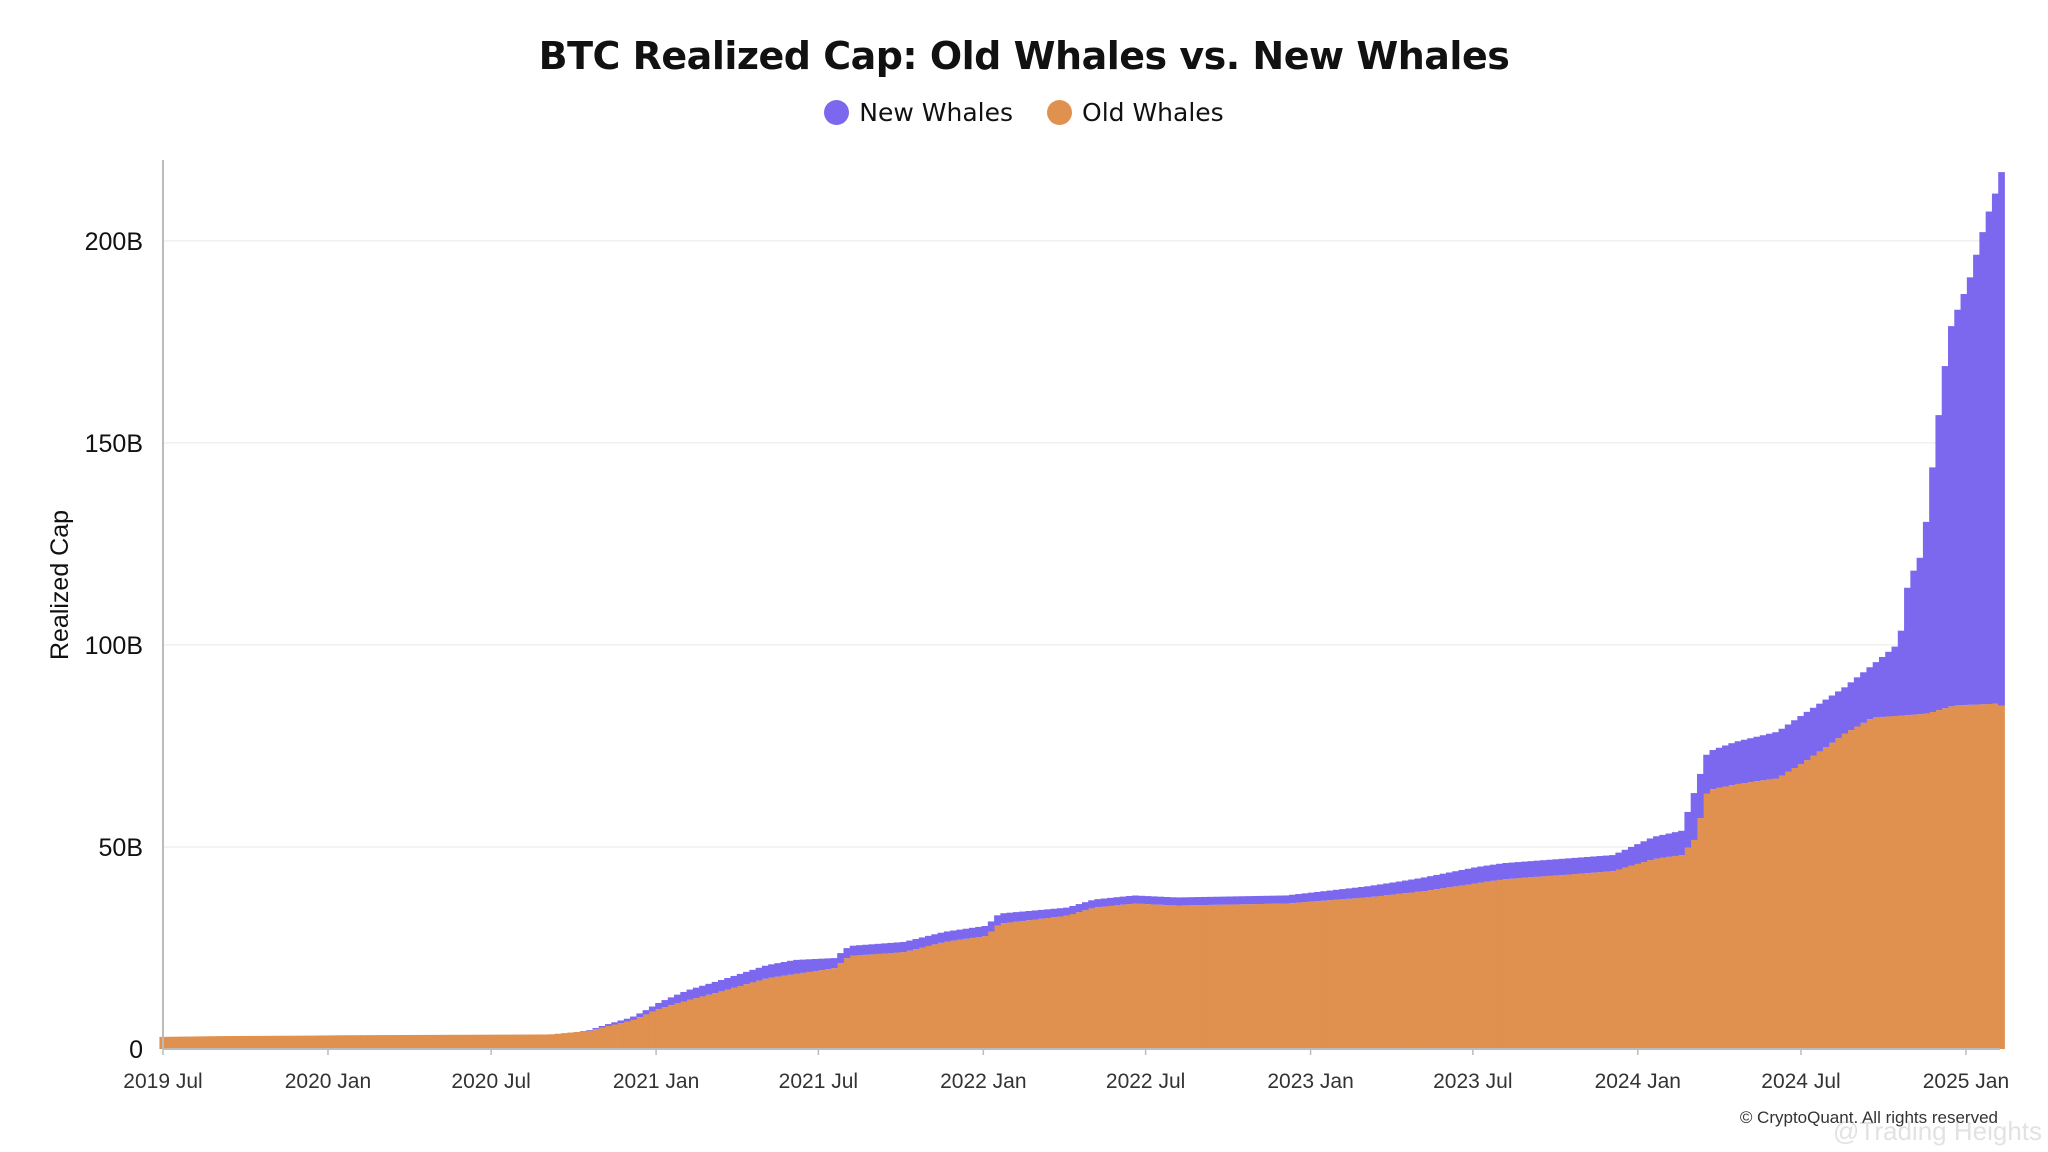 The width and height of the screenshot is (2048, 1152). I want to click on y-tick-label: 0, so click(136, 1050).